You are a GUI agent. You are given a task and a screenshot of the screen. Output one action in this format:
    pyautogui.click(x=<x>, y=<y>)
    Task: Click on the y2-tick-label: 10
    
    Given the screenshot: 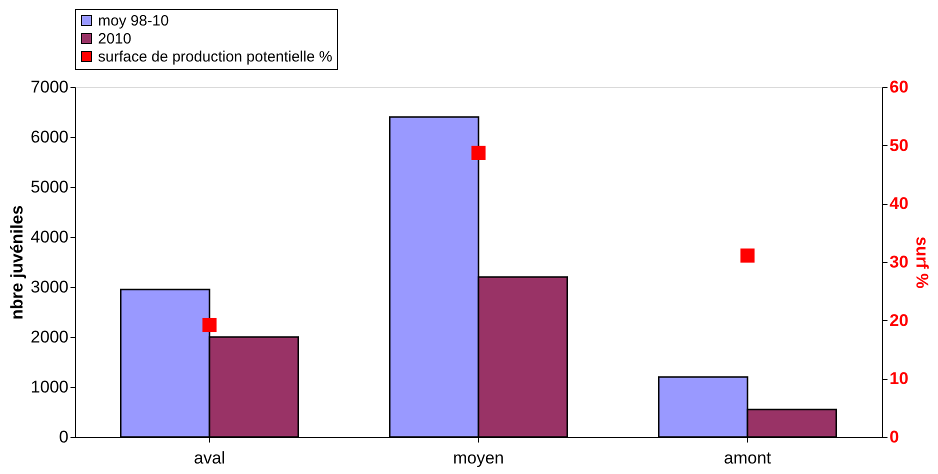 What is the action you would take?
    pyautogui.click(x=899, y=378)
    